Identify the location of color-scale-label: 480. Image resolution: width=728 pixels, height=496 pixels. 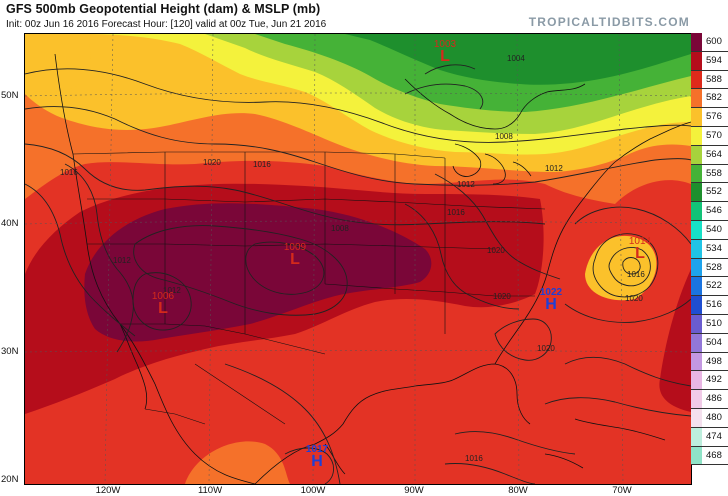
(714, 417).